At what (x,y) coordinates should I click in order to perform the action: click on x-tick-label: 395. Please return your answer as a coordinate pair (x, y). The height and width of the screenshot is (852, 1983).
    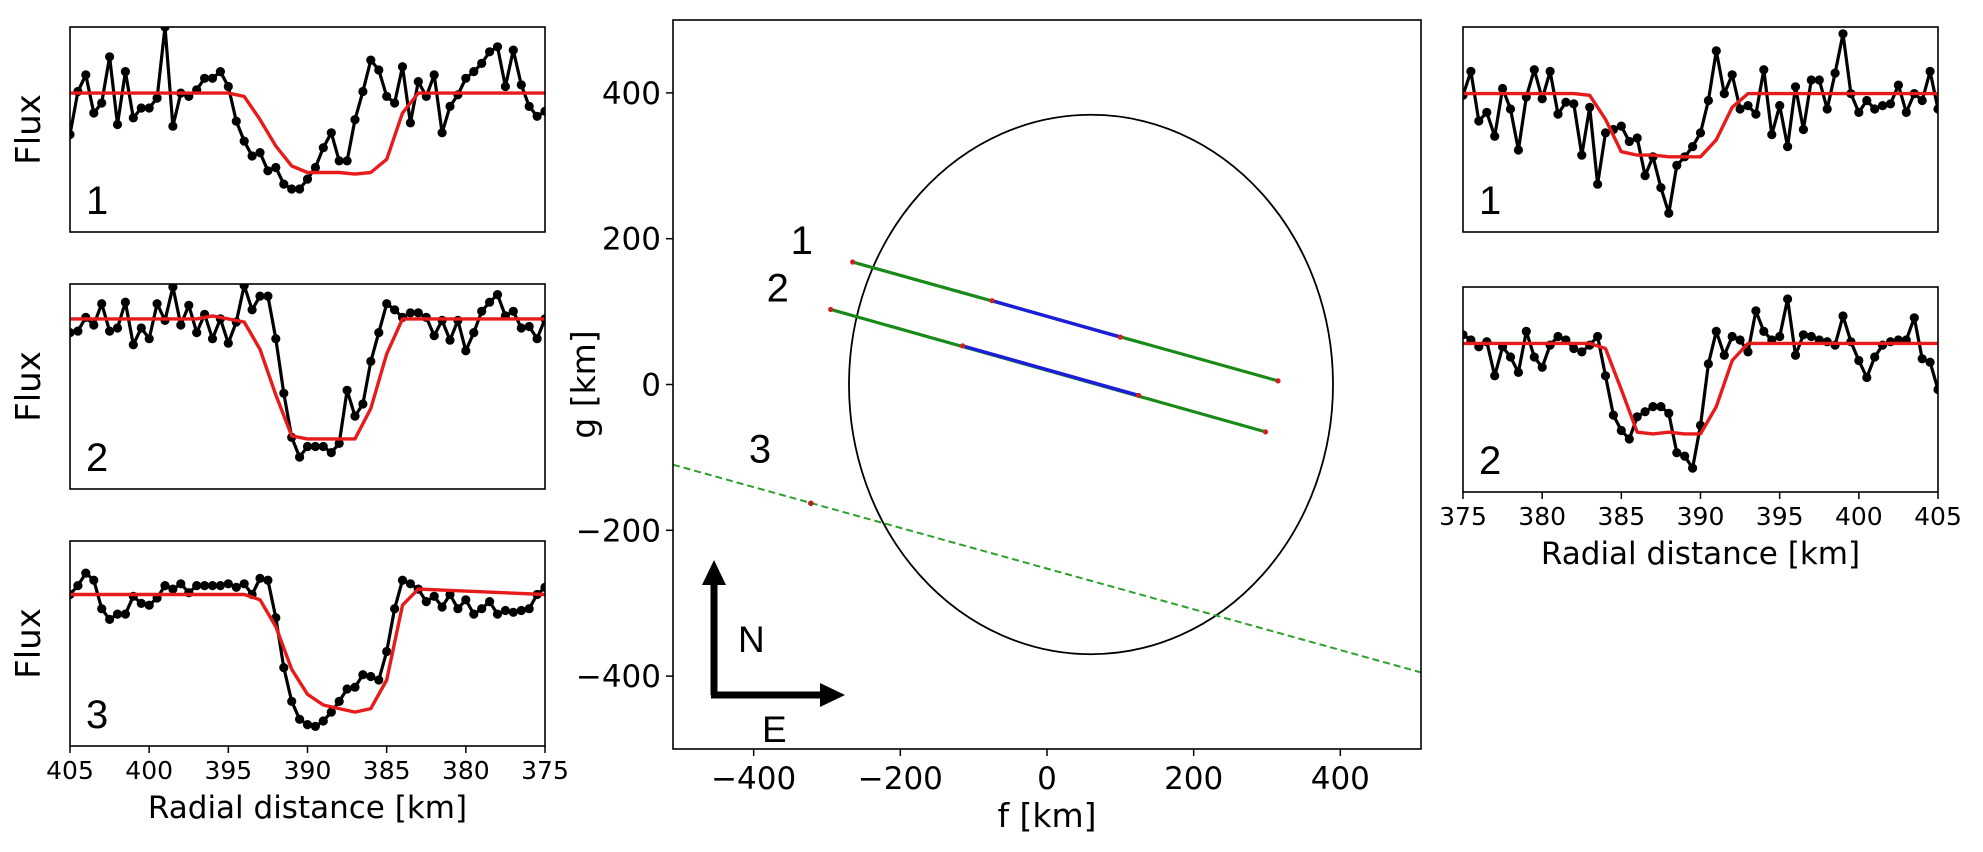
    Looking at the image, I should click on (1780, 516).